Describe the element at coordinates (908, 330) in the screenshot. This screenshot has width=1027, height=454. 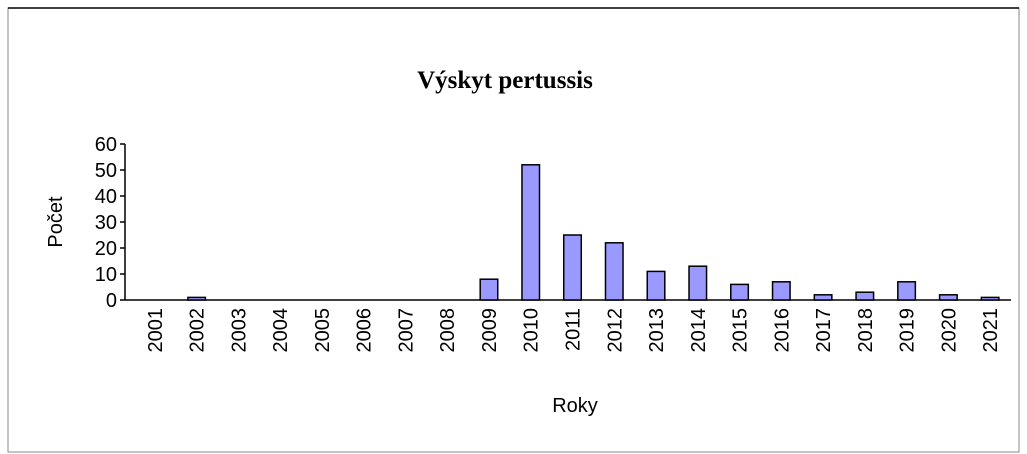
I see `x-tick-label: 2019` at that location.